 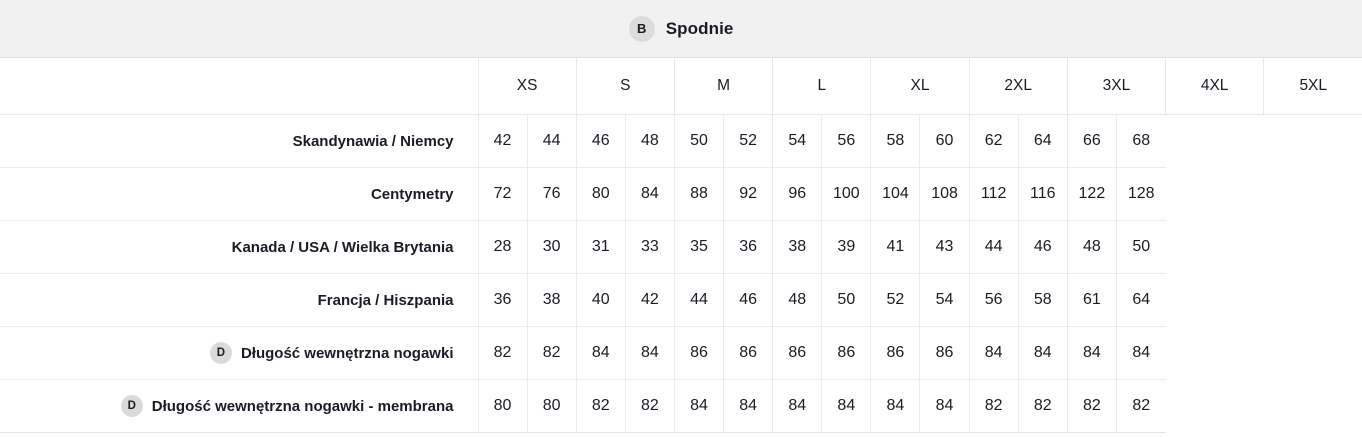 I want to click on size-header-s: S, so click(x=625, y=86).